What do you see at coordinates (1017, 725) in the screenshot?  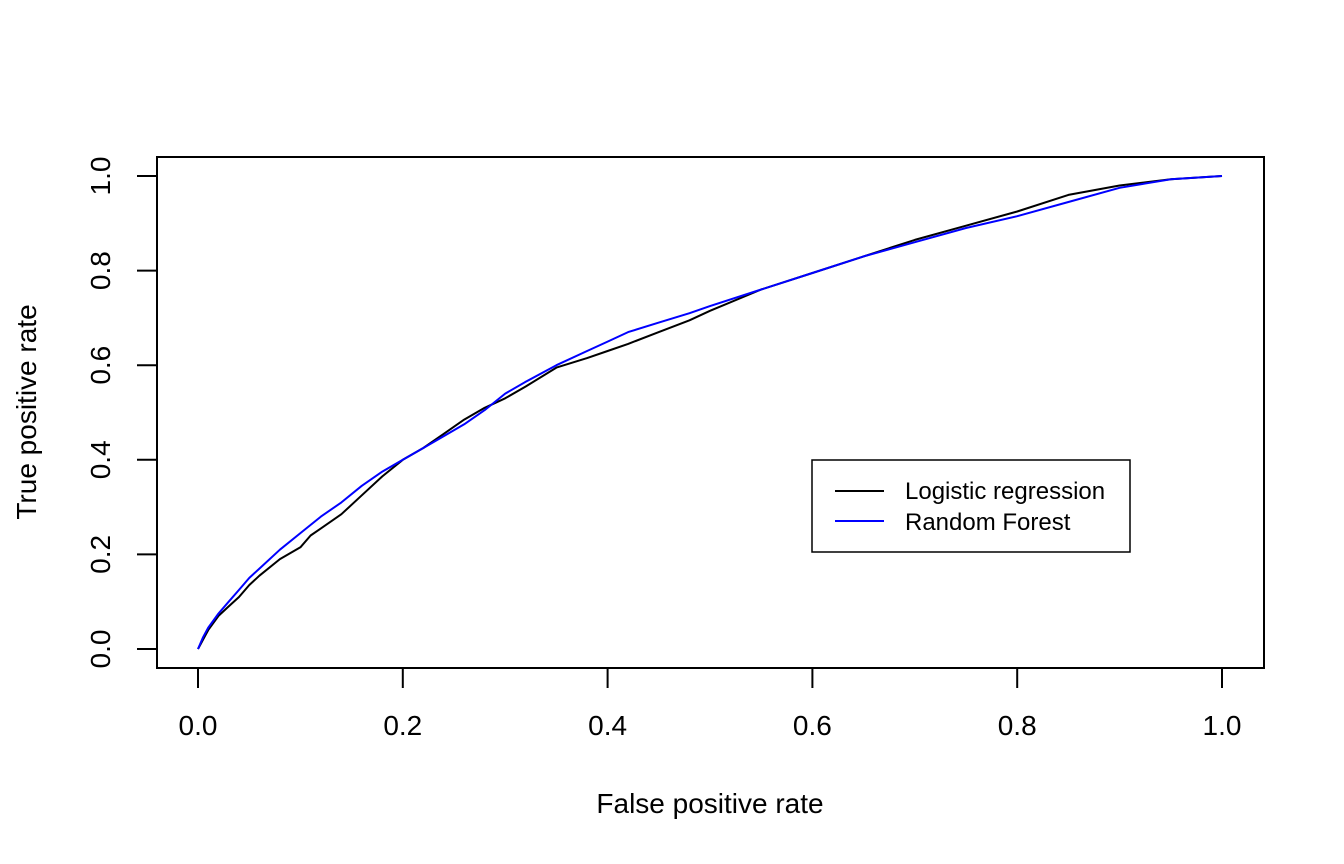 I see `x-tick-label: 0.8` at bounding box center [1017, 725].